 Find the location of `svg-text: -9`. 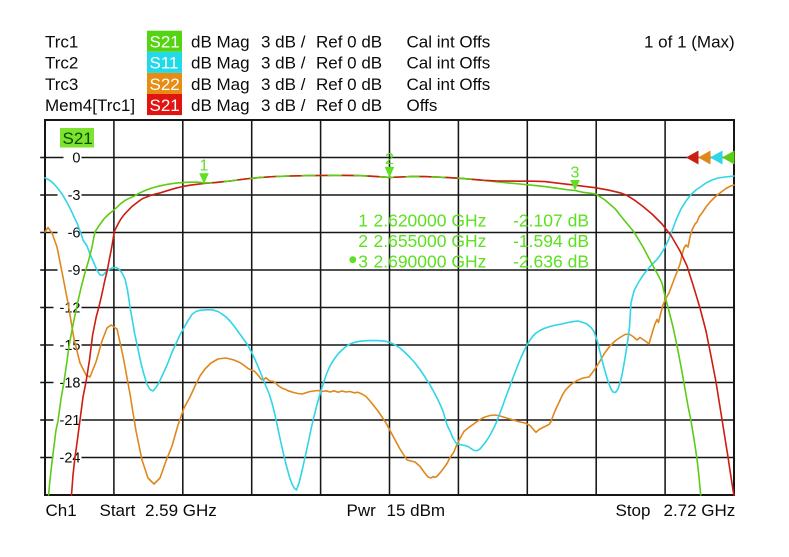

svg-text: -9 is located at coordinates (74, 271).